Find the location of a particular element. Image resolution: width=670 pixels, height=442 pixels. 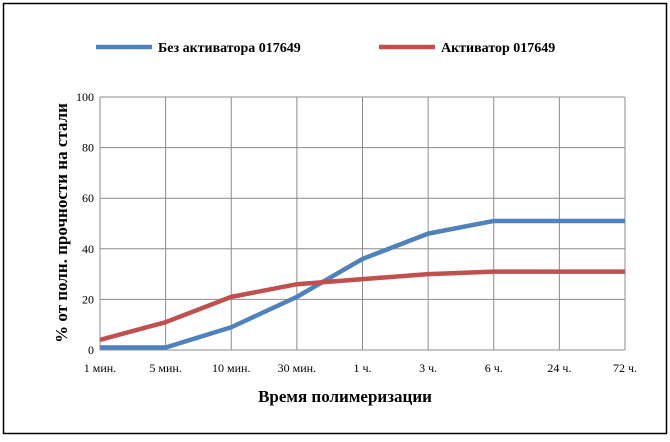

x-tick-label: 72 ч. is located at coordinates (625, 368).